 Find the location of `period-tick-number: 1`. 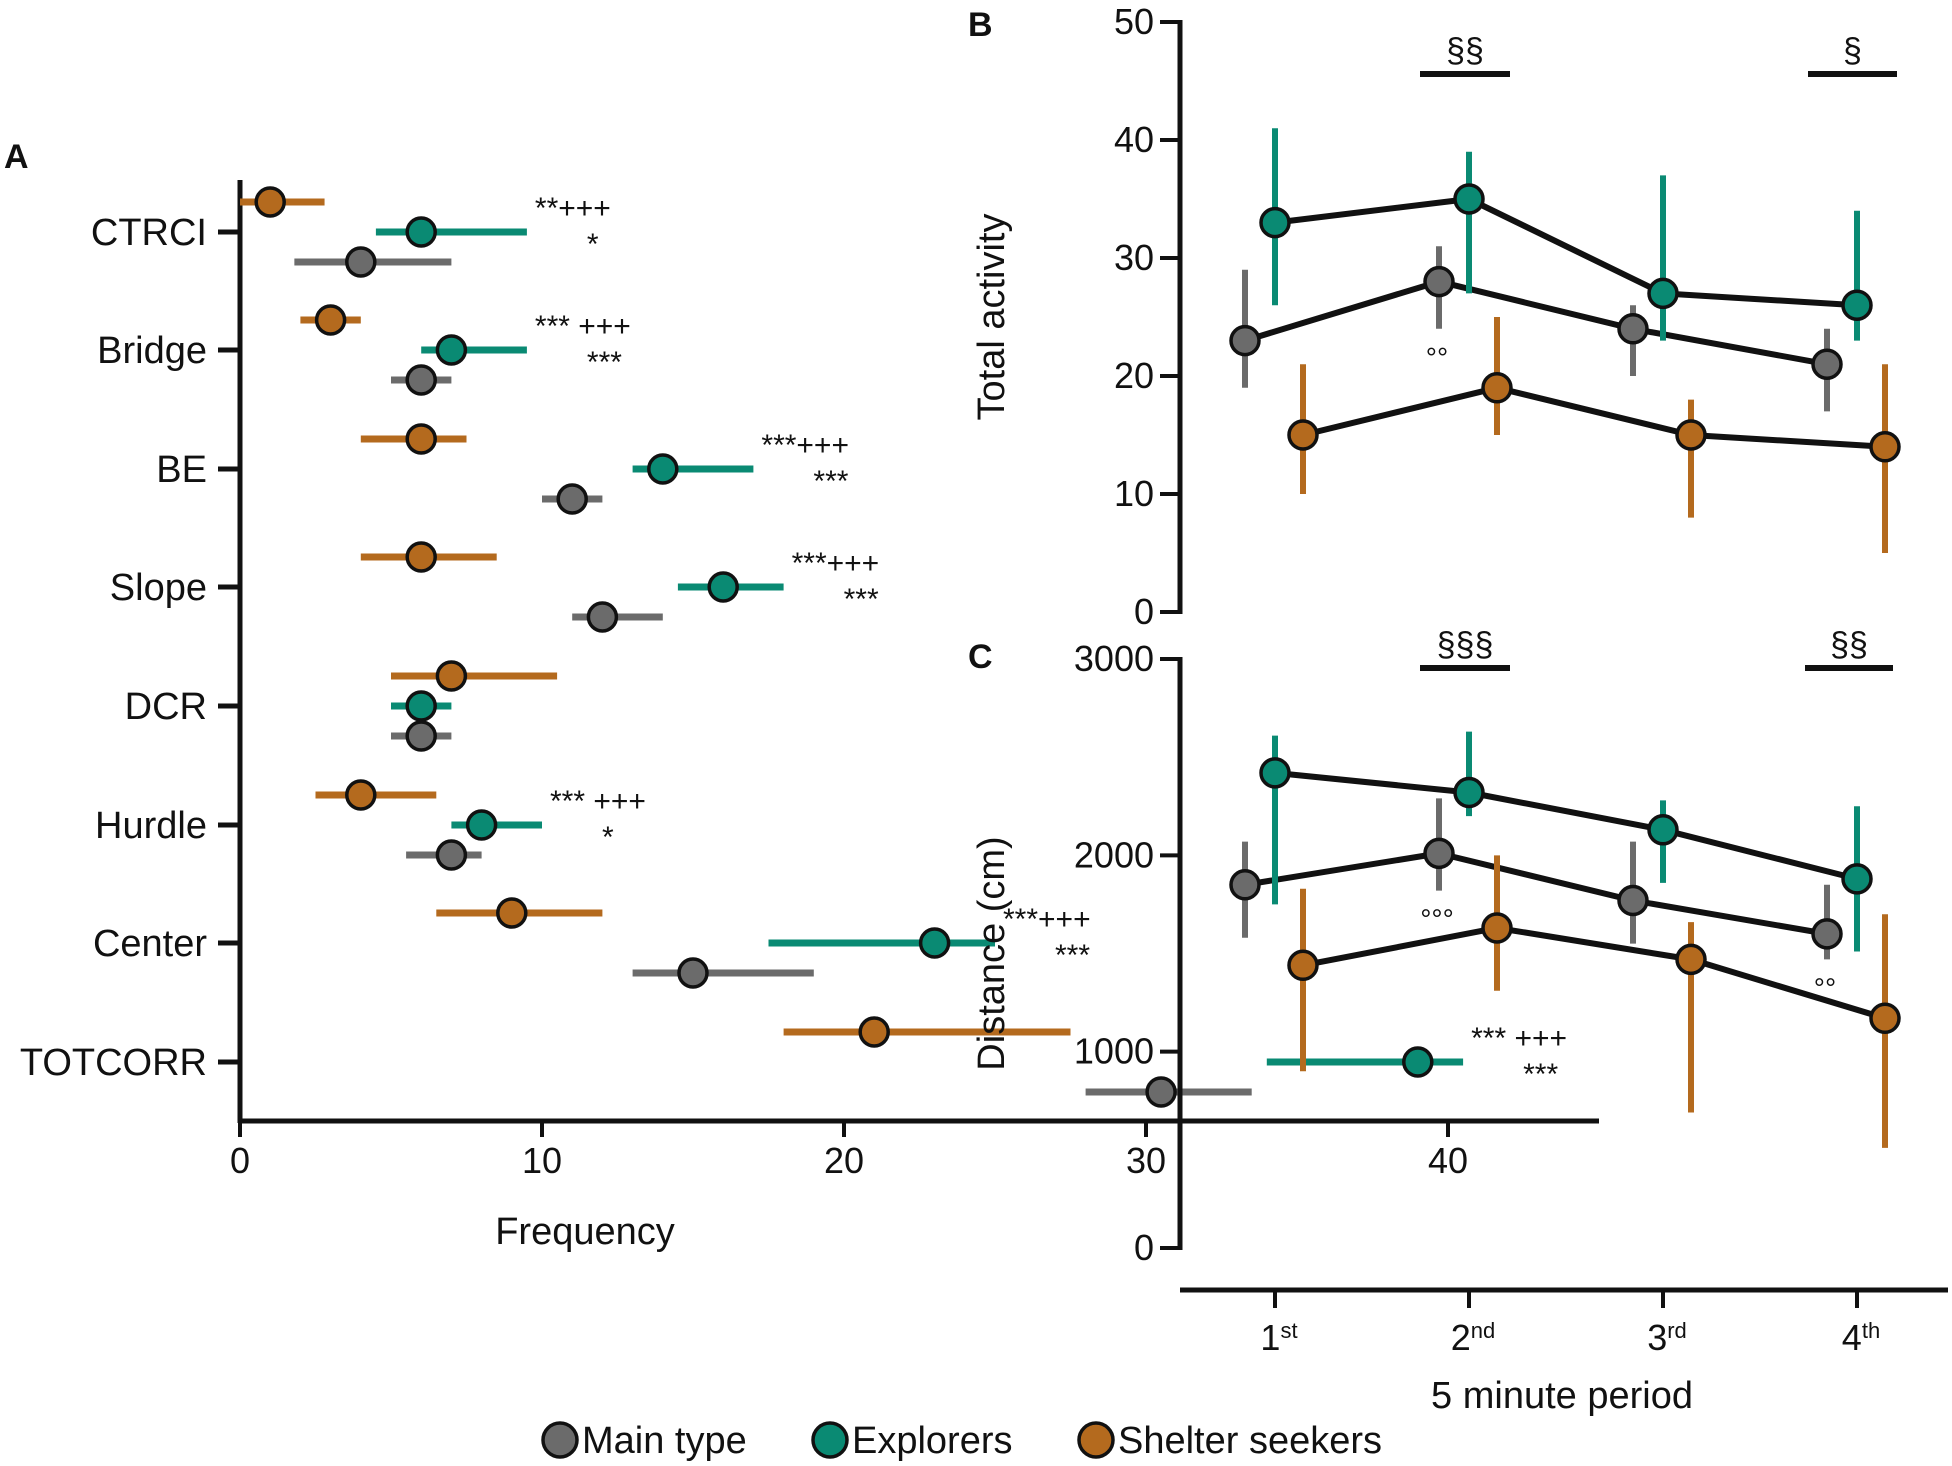

period-tick-number: 1 is located at coordinates (1270, 1337).